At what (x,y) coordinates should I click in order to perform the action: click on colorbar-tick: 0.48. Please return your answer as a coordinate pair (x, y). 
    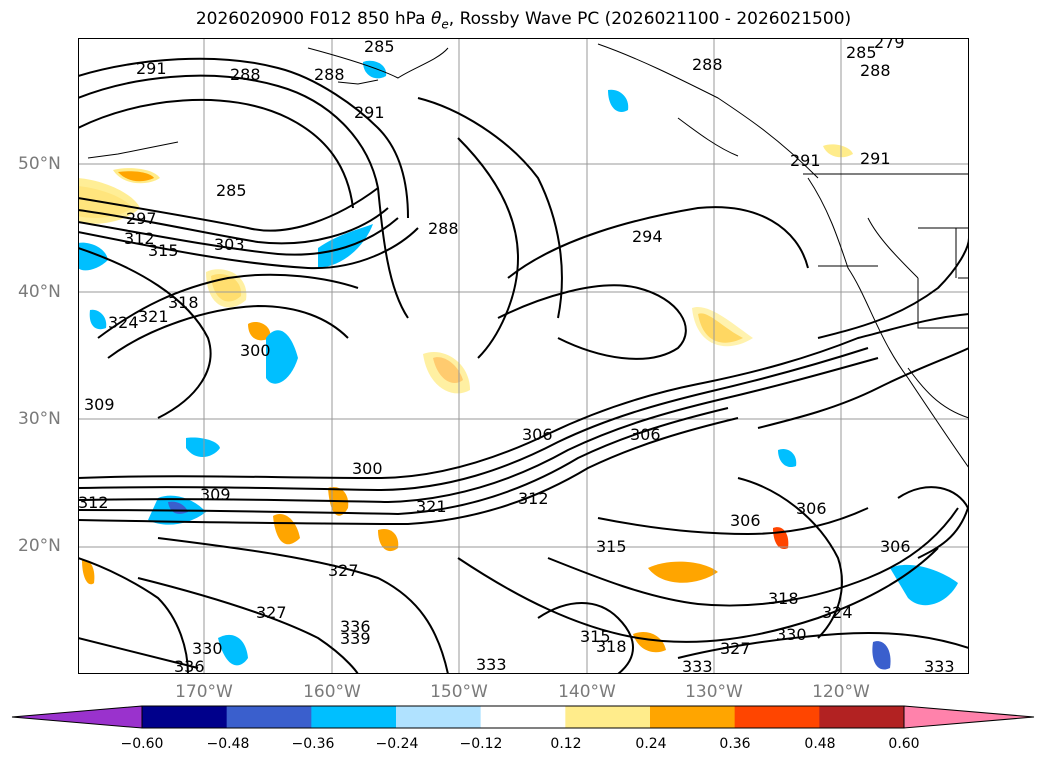
    Looking at the image, I should click on (820, 744).